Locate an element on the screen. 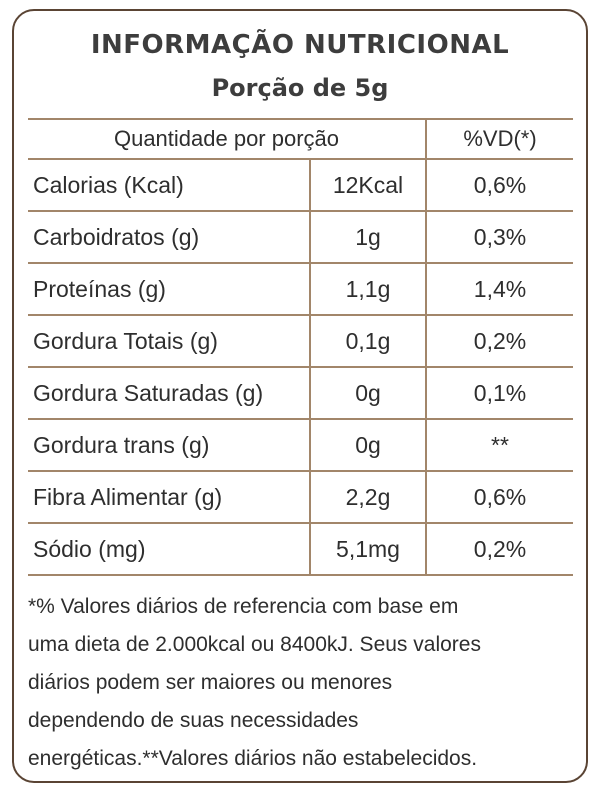 The image size is (600, 793). table-row: Carboidratos (g) 1g 0,3% is located at coordinates (300, 237).